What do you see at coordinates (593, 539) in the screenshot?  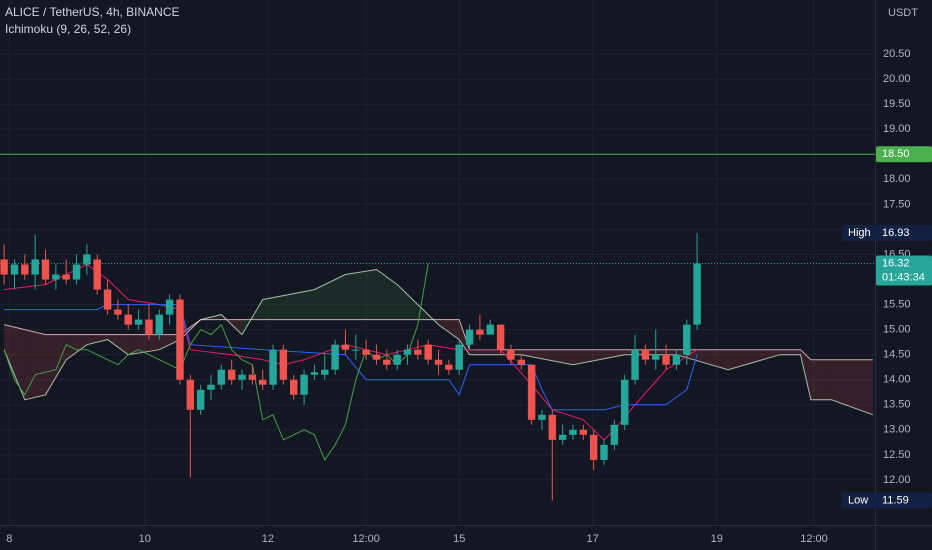 I see `x-tick-label: 17` at bounding box center [593, 539].